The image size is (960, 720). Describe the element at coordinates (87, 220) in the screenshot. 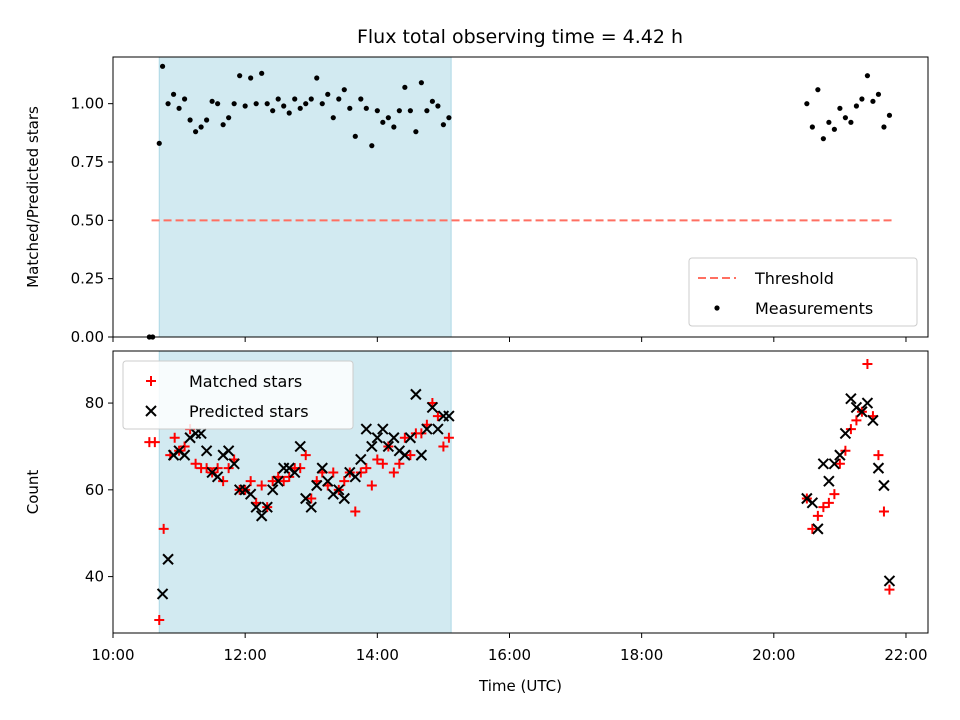

I see `y-tick-label: 0.50` at that location.